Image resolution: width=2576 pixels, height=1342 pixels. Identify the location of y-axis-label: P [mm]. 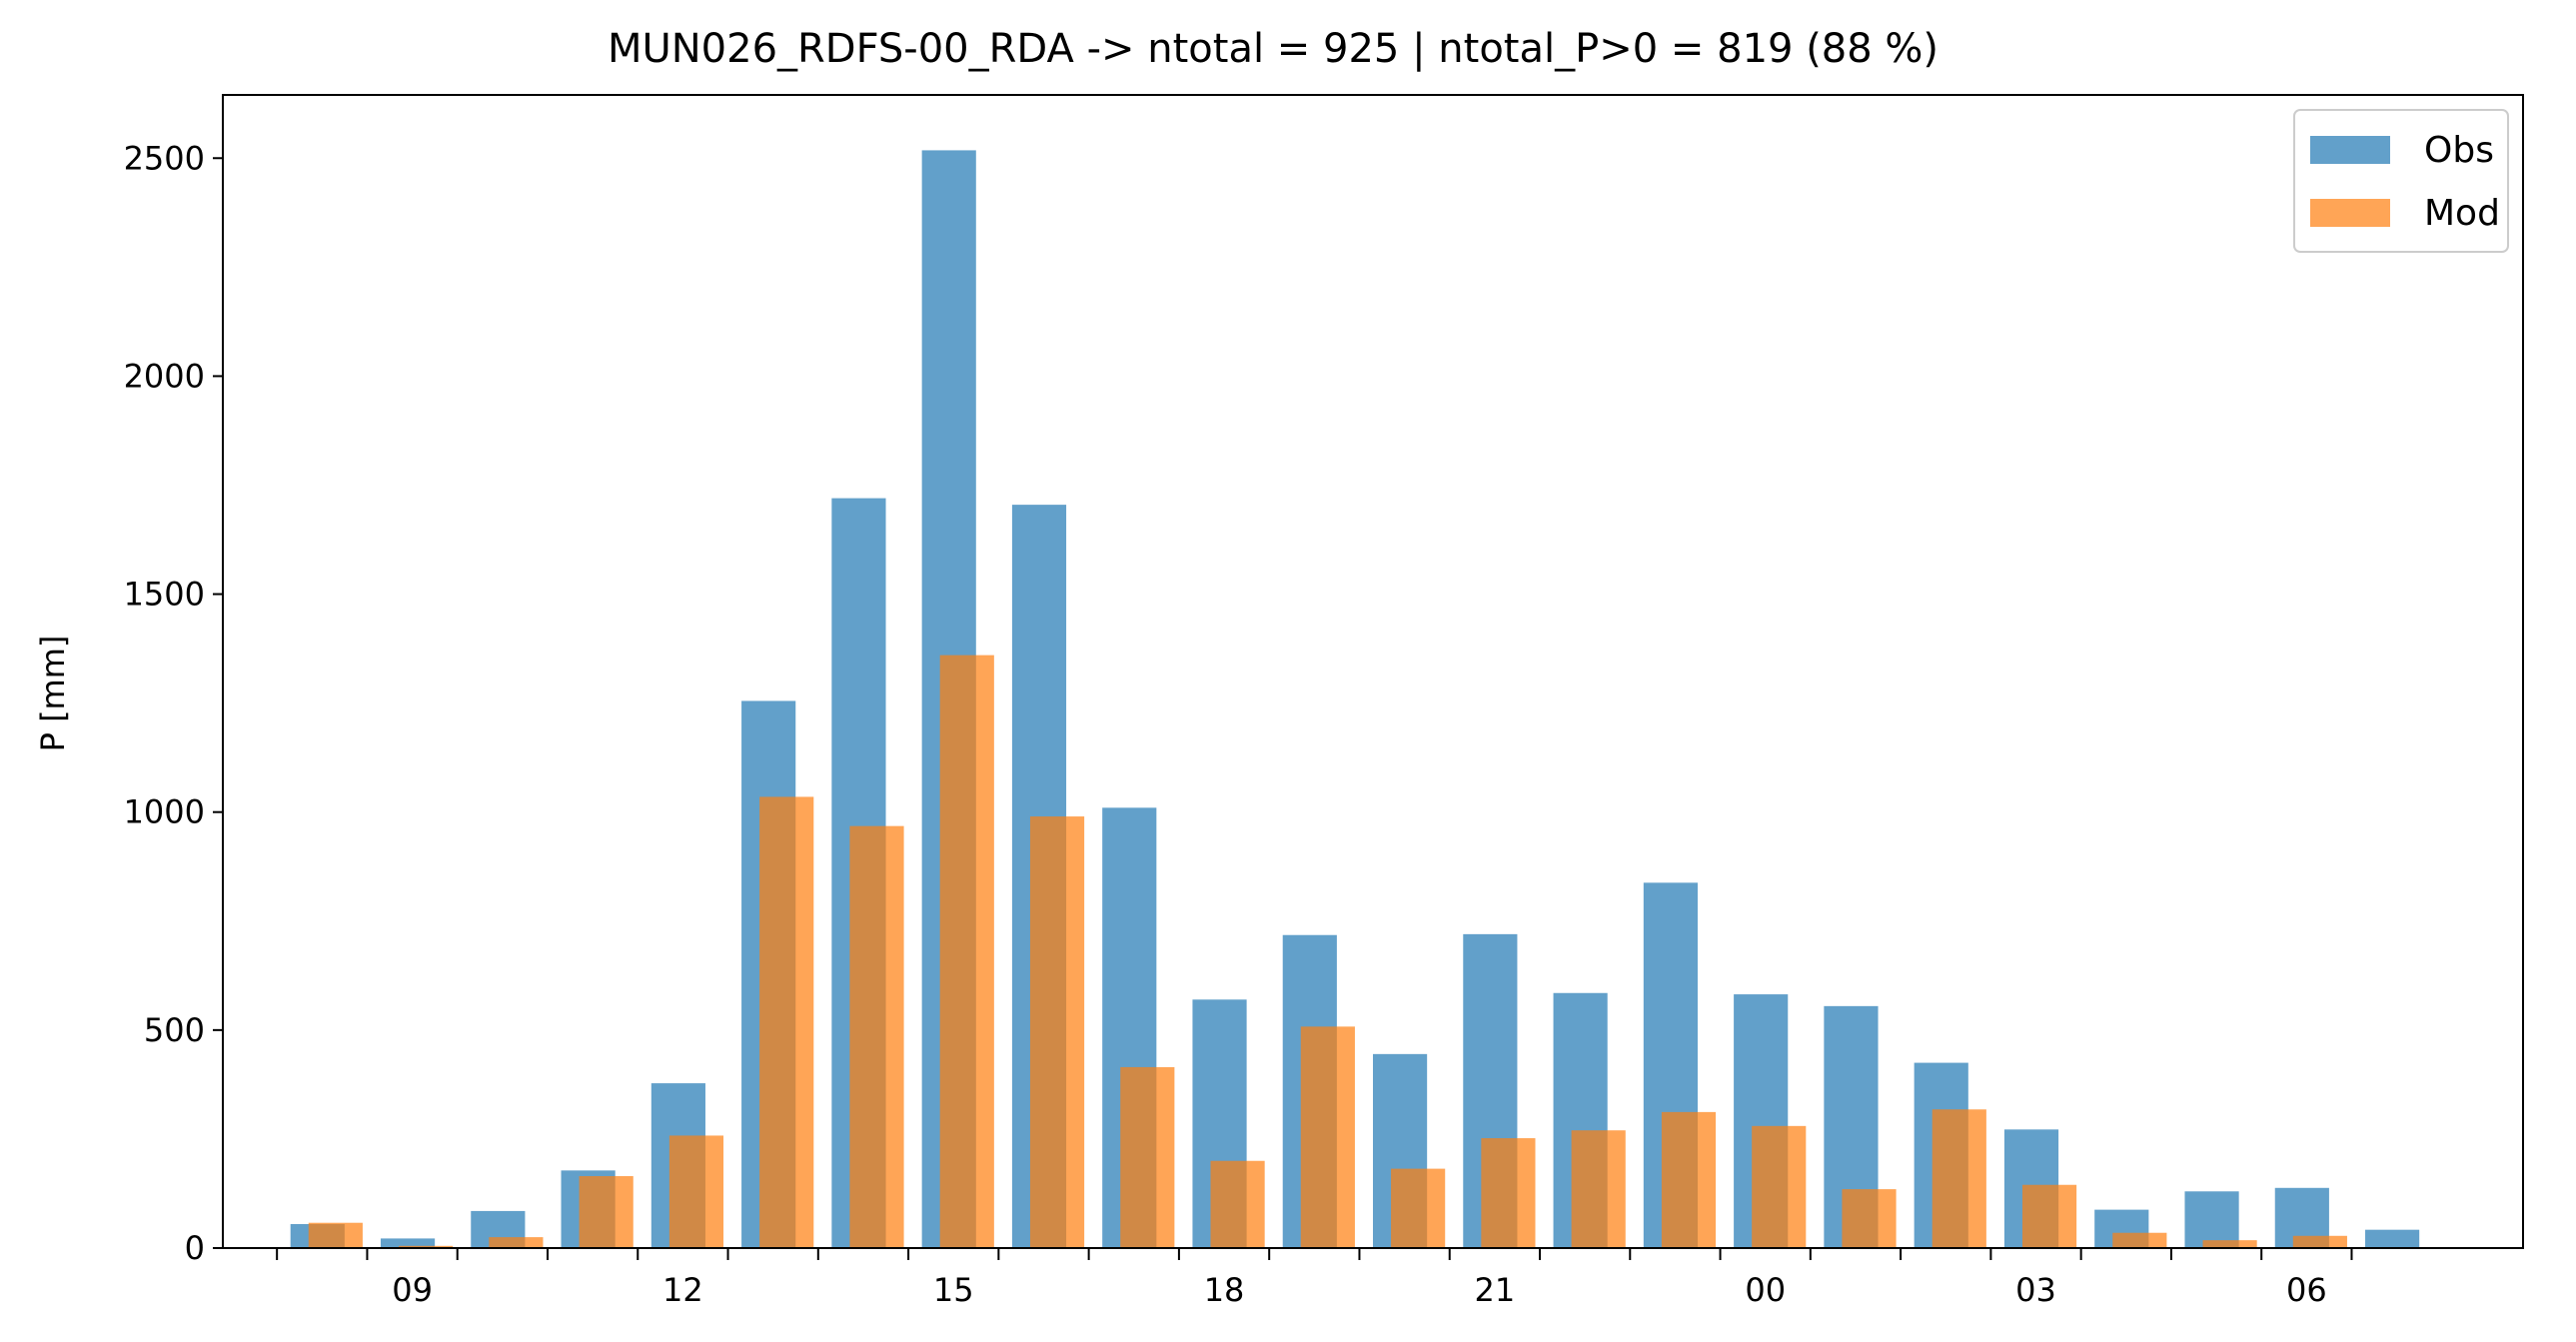
(53, 694).